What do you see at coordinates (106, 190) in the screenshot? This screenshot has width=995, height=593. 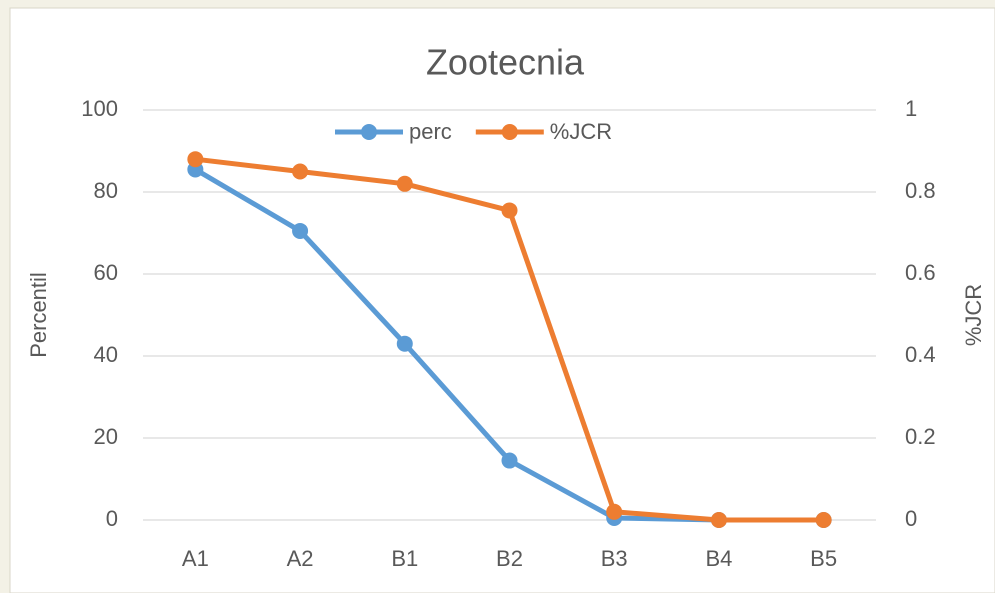 I see `y-tick-label: 80` at bounding box center [106, 190].